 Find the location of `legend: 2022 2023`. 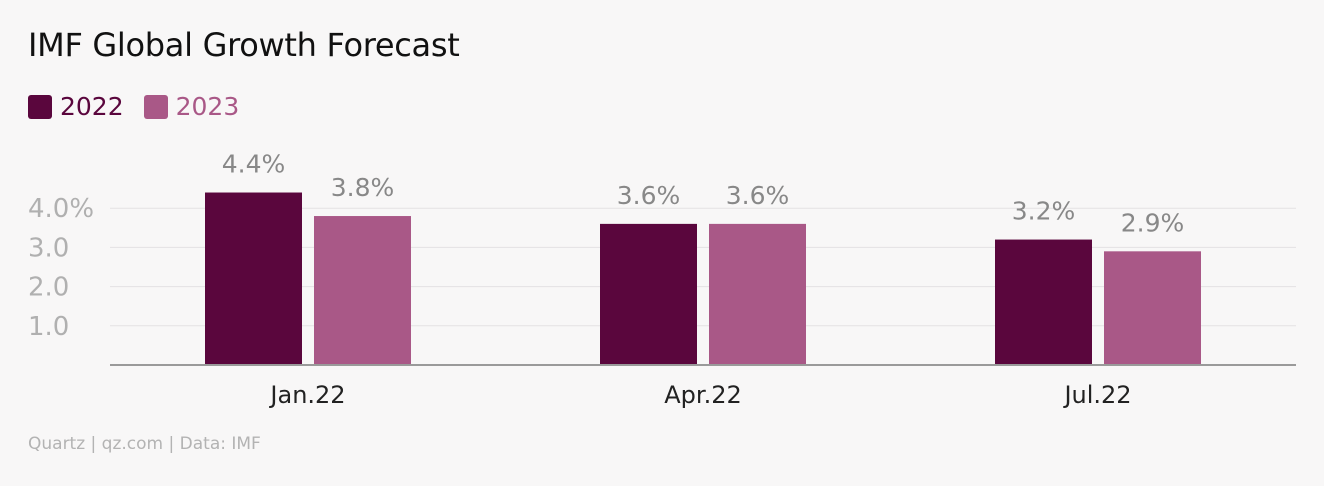

legend: 2022 2023 is located at coordinates (143, 106).